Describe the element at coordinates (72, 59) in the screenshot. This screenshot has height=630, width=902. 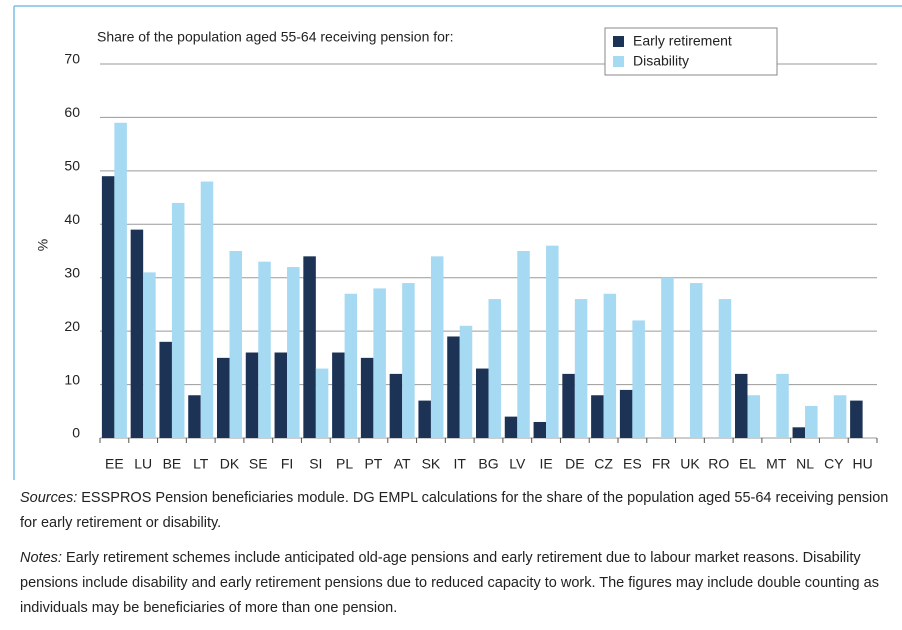
I see `y-tick-label: 70` at that location.